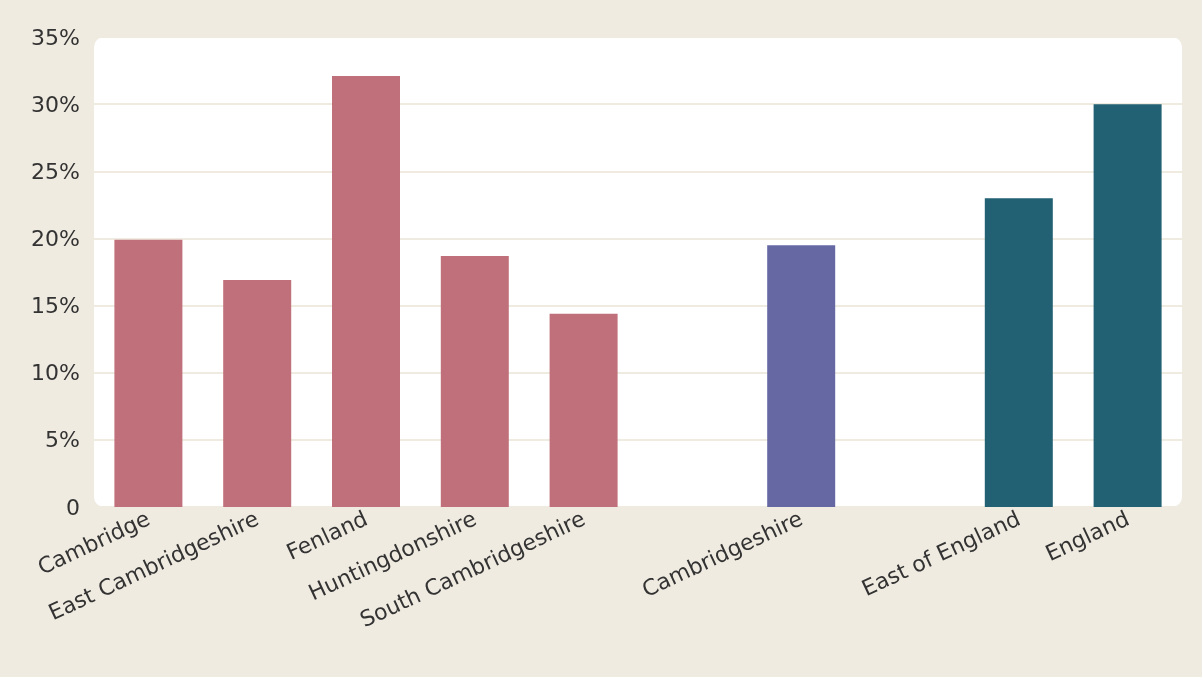  Describe the element at coordinates (55, 37) in the screenshot. I see `y-tick-label: 35%` at that location.